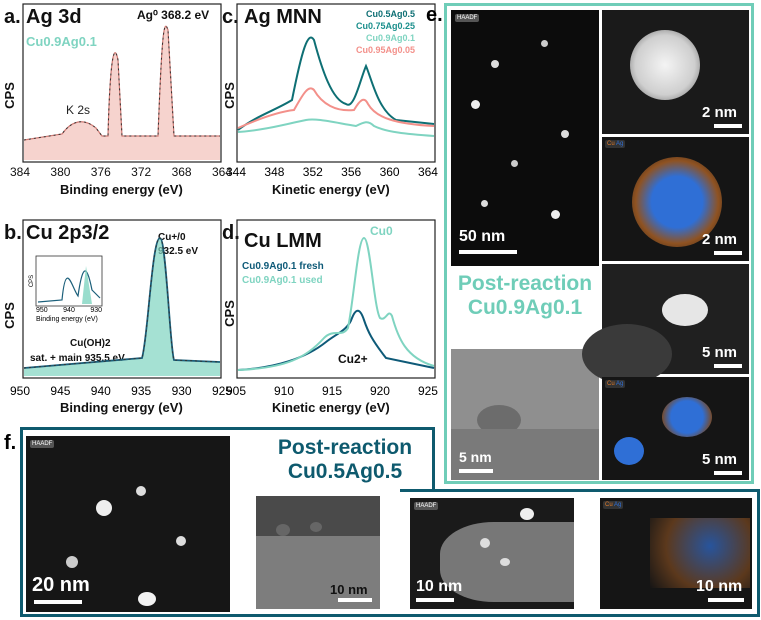  I want to click on panel-b-xtick: 950, so click(20, 391).